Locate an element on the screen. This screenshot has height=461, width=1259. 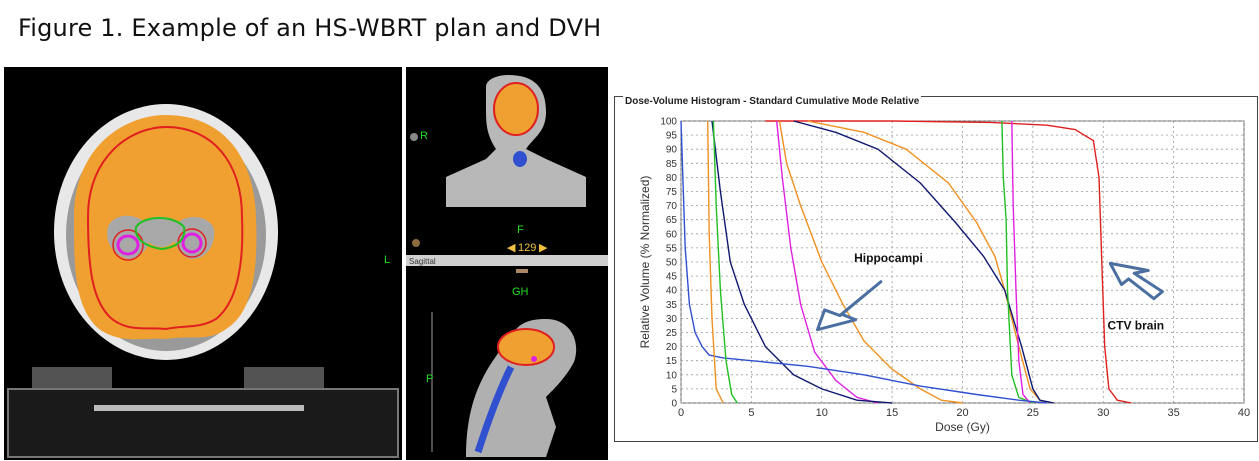
axial-label-l: L is located at coordinates (387, 260).